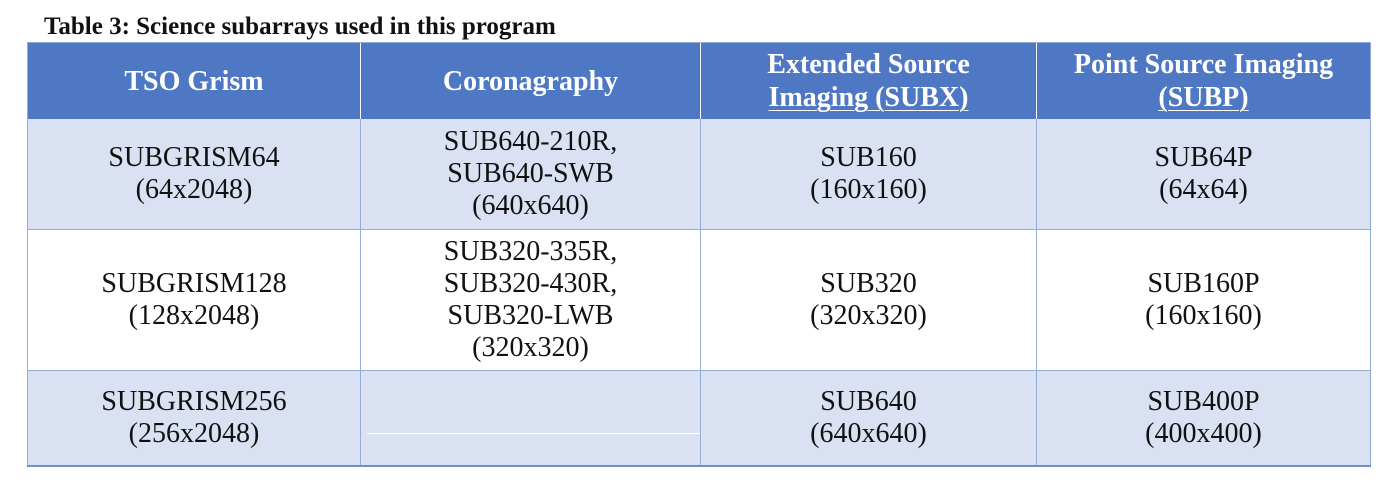 This screenshot has width=1394, height=482. I want to click on cell-extended-source: SUB320 (320x320), so click(868, 300).